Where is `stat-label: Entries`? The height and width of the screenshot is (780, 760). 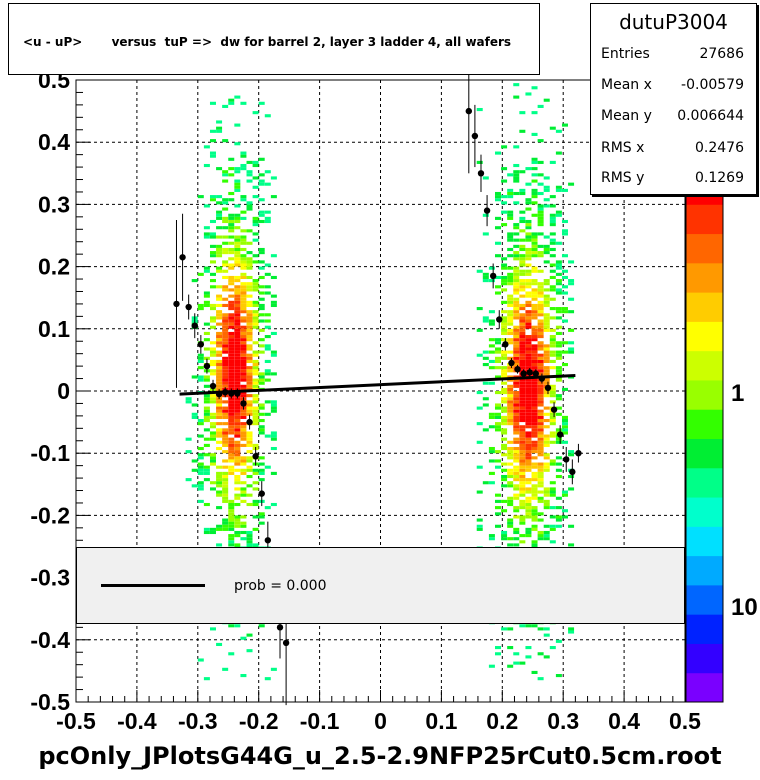 stat-label: Entries is located at coordinates (625, 54).